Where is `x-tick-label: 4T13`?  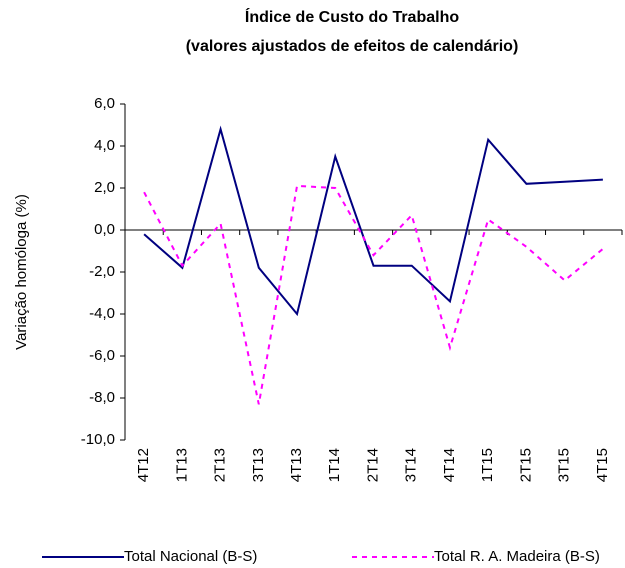
x-tick-label: 4T13 is located at coordinates (296, 465).